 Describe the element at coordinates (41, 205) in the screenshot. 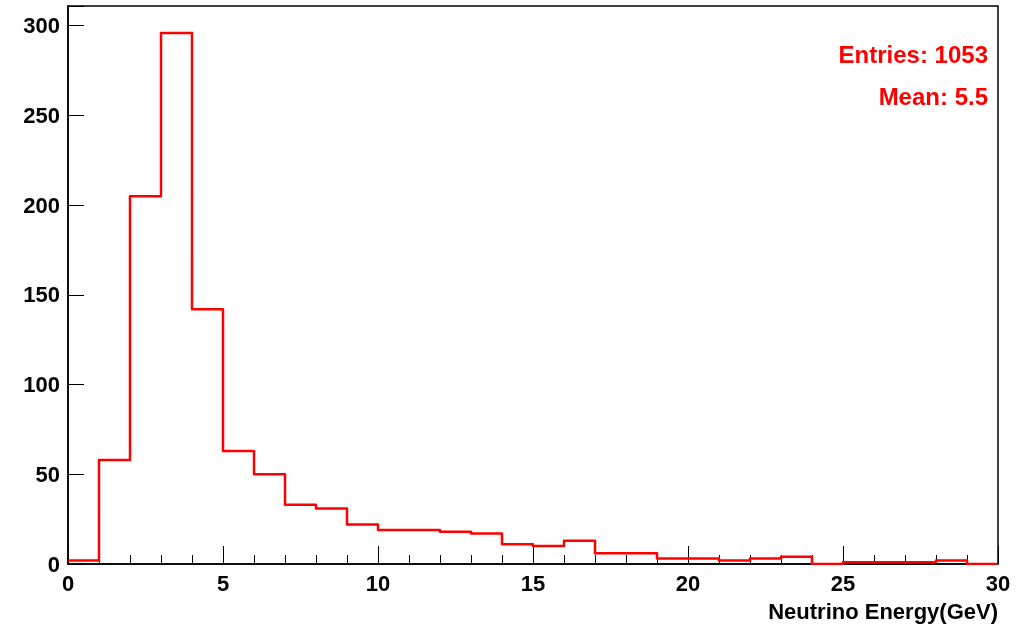

I see `y-tick-label: 200` at that location.